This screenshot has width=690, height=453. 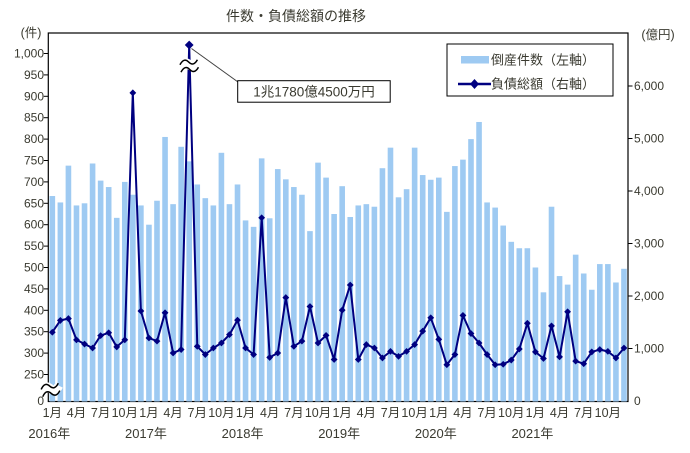 I want to click on x-axis-year-label: 2018年, so click(x=243, y=433).